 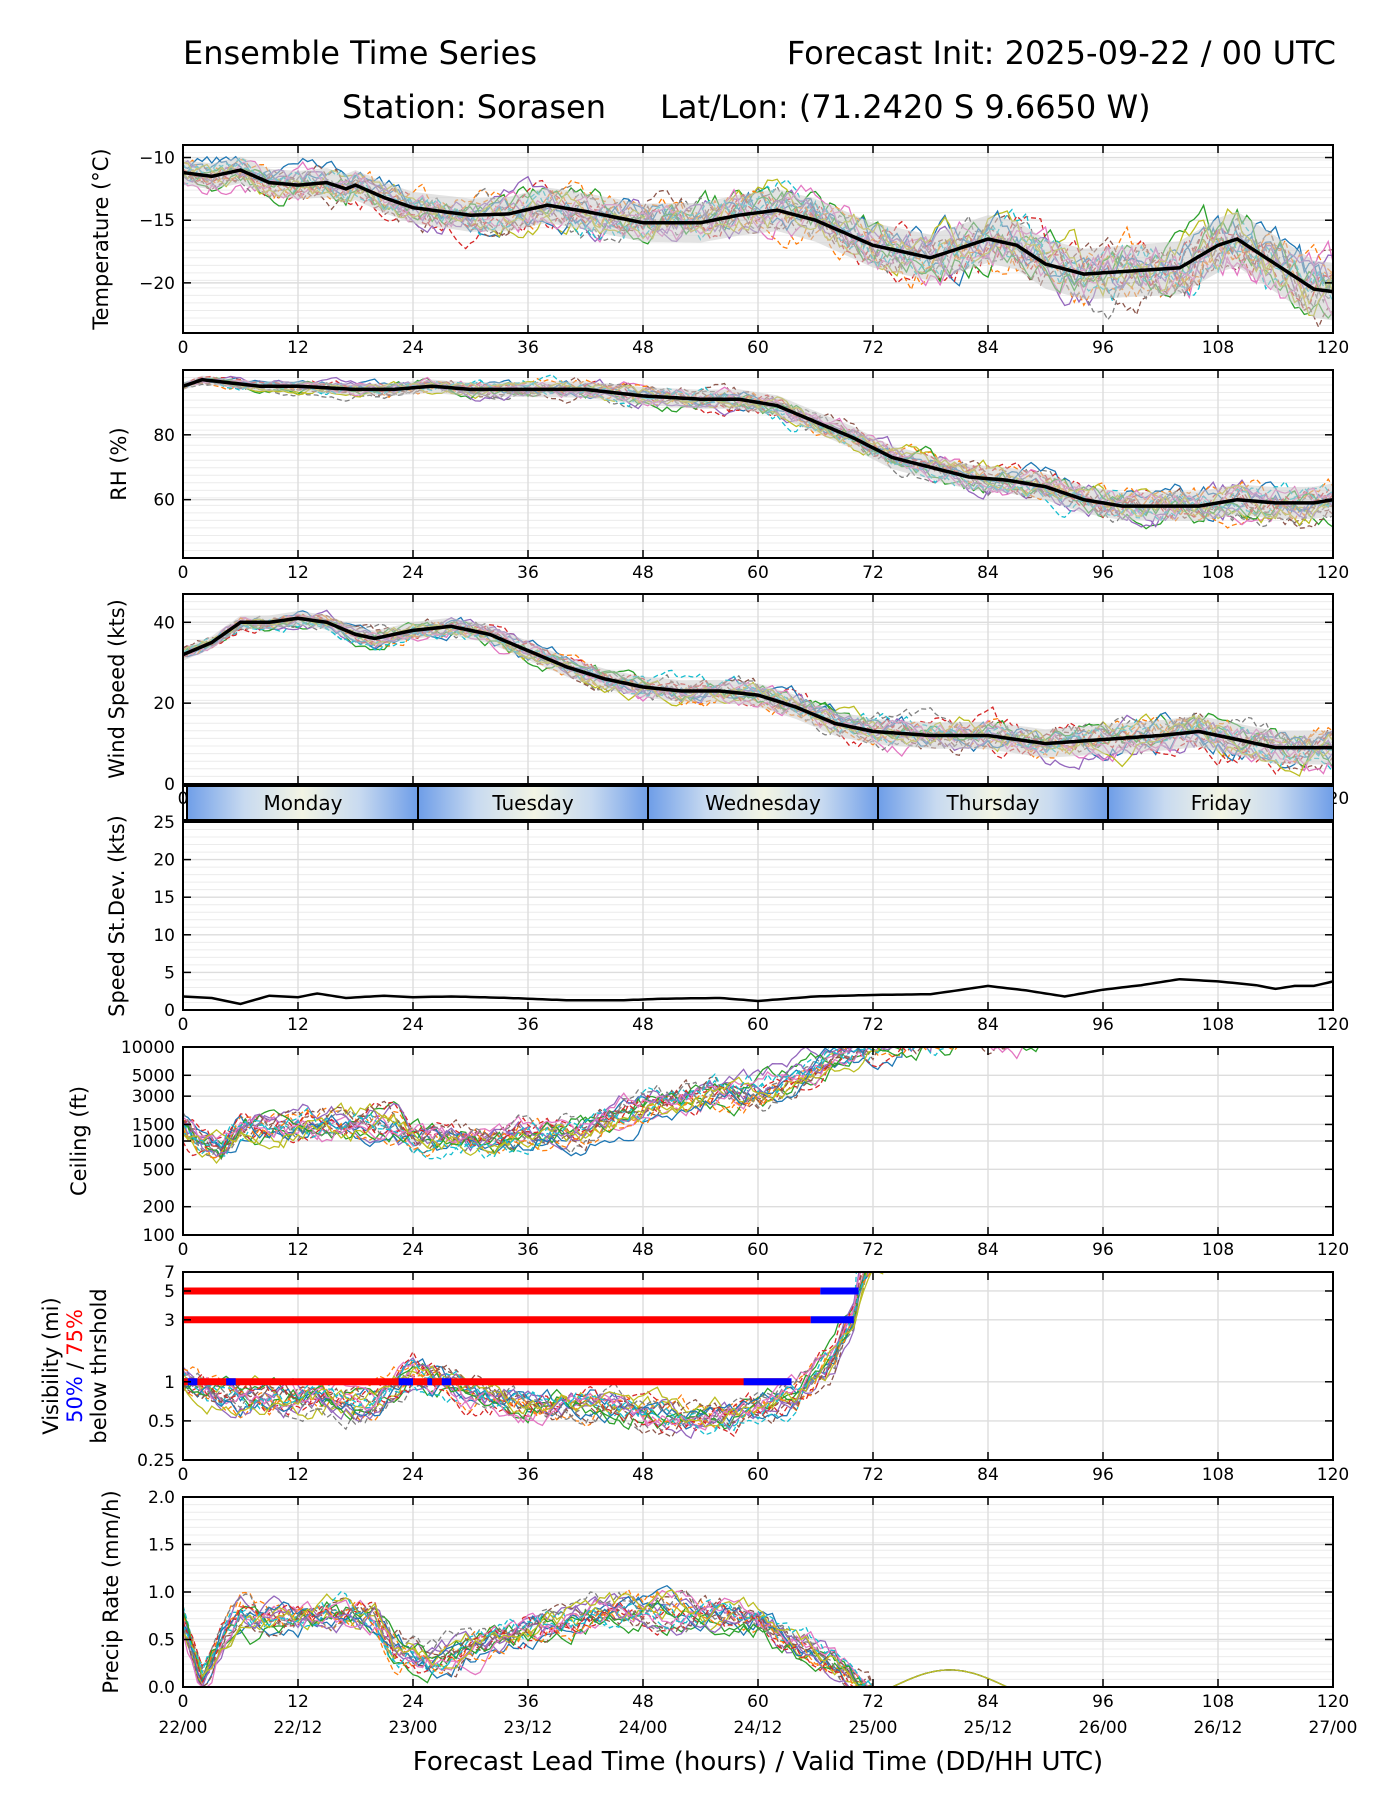 I want to click on x-tick-label: 96, so click(x=1103, y=348).